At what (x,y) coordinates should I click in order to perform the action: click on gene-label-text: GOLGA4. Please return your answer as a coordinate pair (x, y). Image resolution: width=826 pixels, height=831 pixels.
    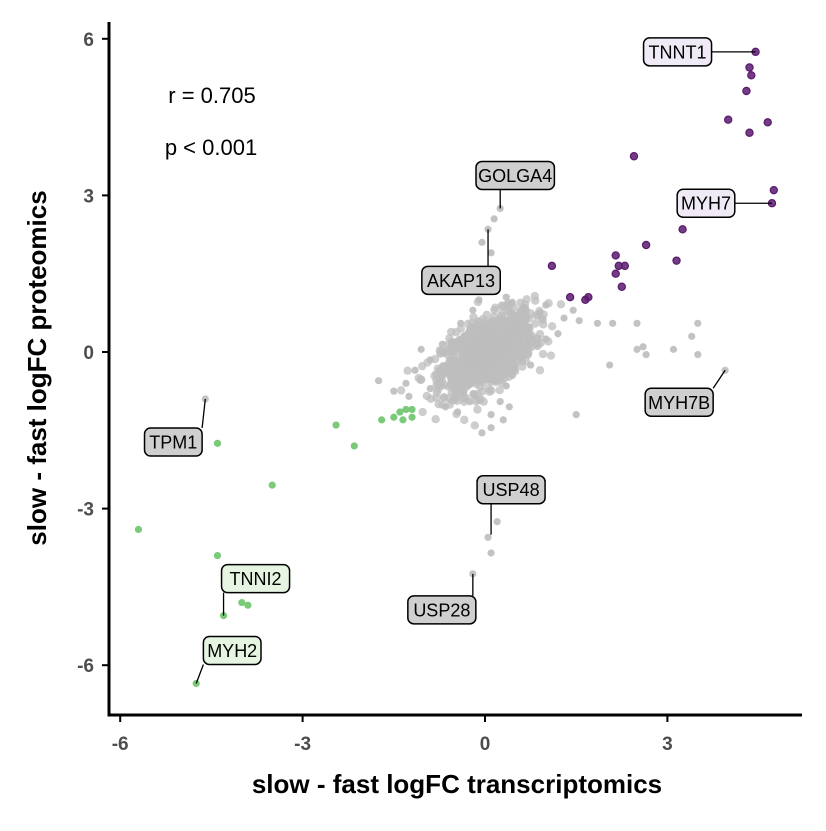
    Looking at the image, I should click on (515, 176).